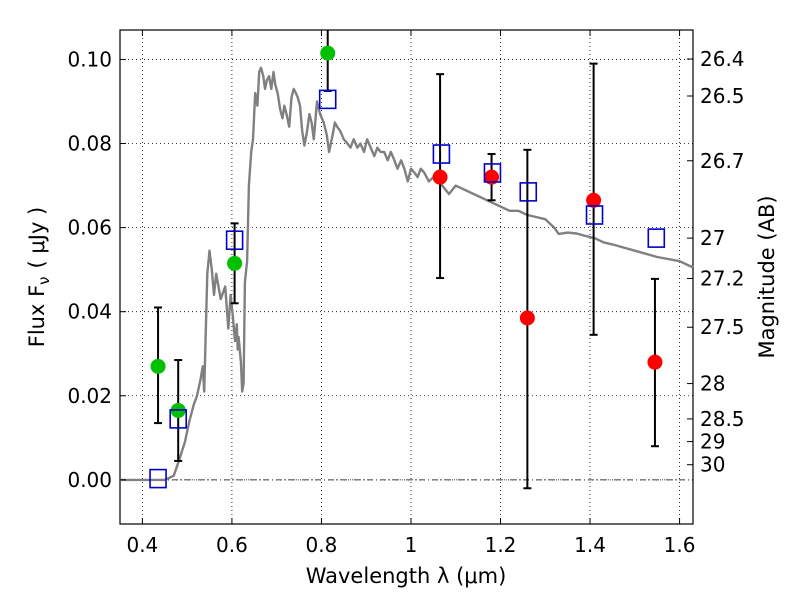  I want to click on x-tick-label: 1, so click(411, 545).